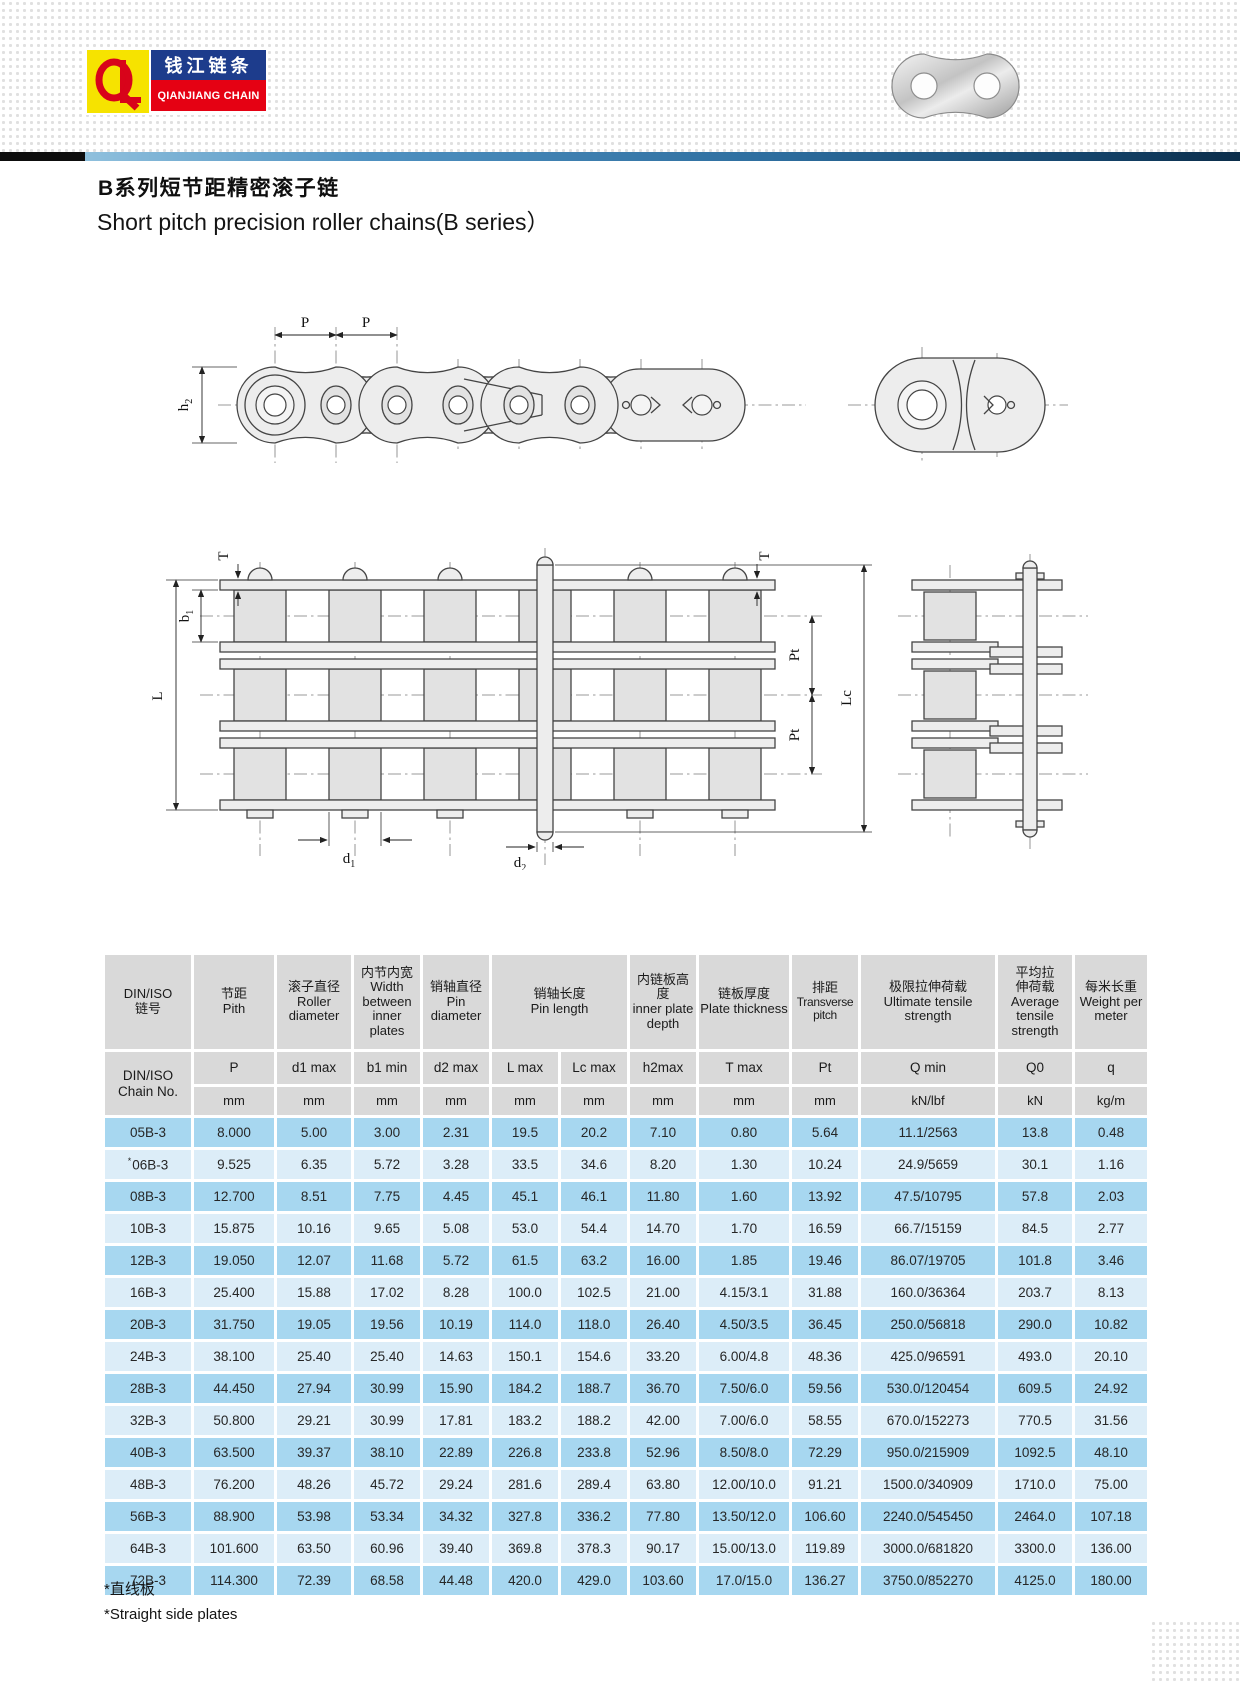 The width and height of the screenshot is (1240, 1683). What do you see at coordinates (1111, 1388) in the screenshot?
I see `spec-cell: 24.92` at bounding box center [1111, 1388].